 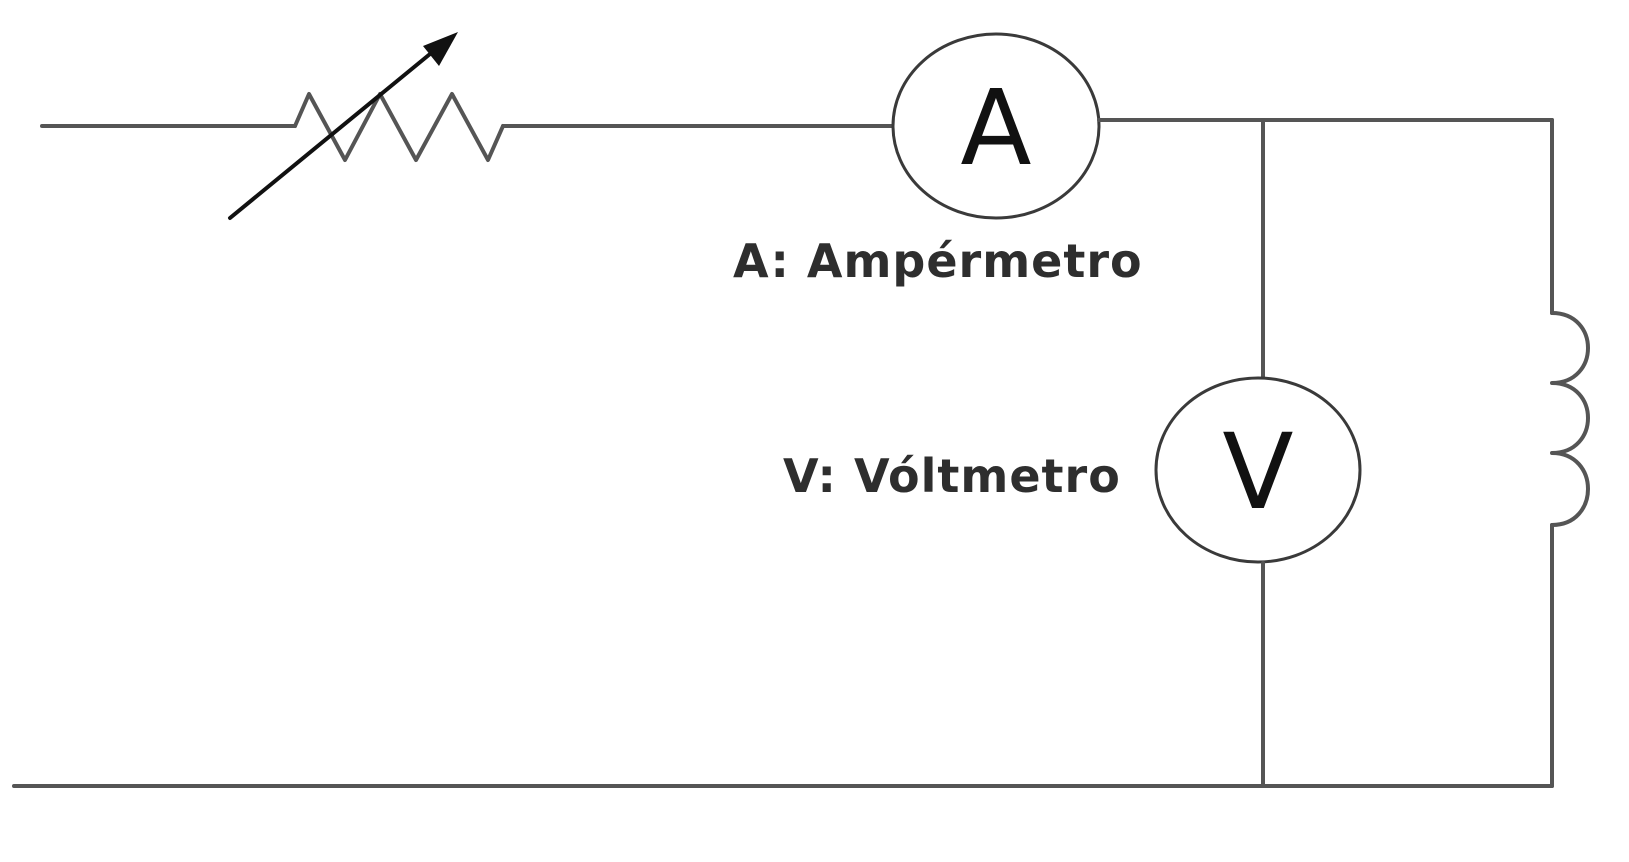 What do you see at coordinates (399, 127) in the screenshot?
I see `variable-resistor-icon` at bounding box center [399, 127].